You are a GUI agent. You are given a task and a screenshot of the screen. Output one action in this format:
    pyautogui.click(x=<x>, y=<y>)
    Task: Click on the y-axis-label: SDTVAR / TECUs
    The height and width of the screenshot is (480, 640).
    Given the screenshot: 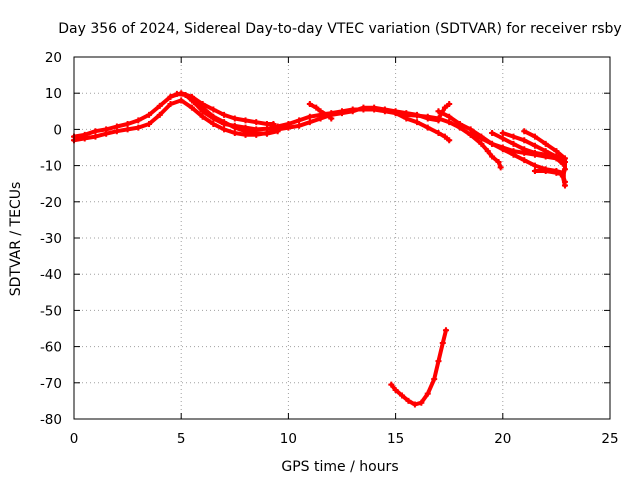 What is the action you would take?
    pyautogui.click(x=16, y=239)
    